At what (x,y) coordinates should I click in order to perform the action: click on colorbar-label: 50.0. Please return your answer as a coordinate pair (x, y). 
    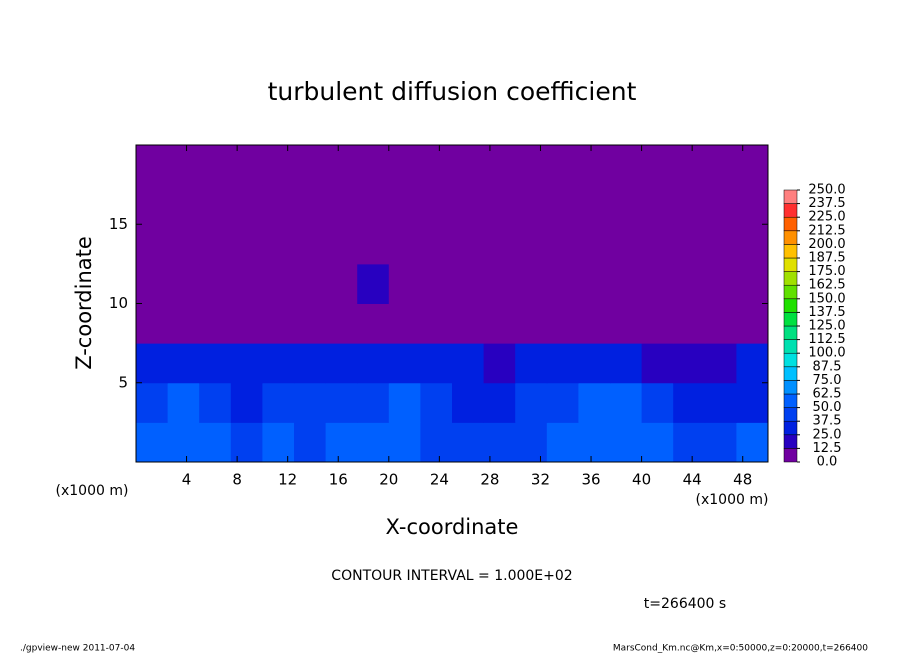
    Looking at the image, I should click on (827, 407).